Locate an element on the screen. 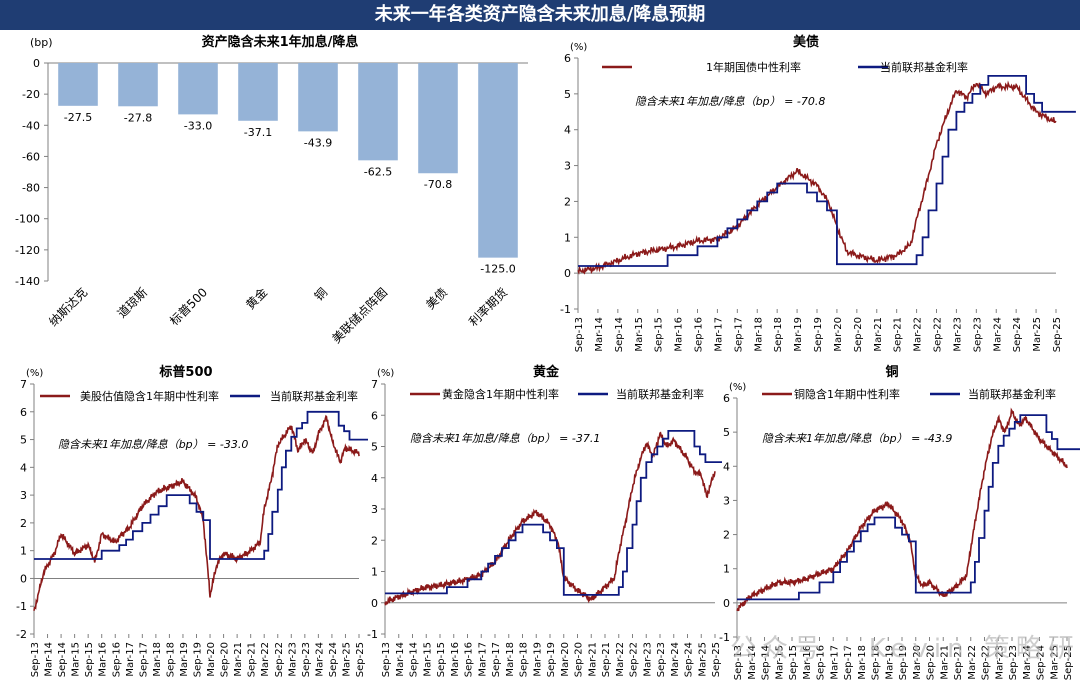  y-tick-label: -2 is located at coordinates (21, 634).